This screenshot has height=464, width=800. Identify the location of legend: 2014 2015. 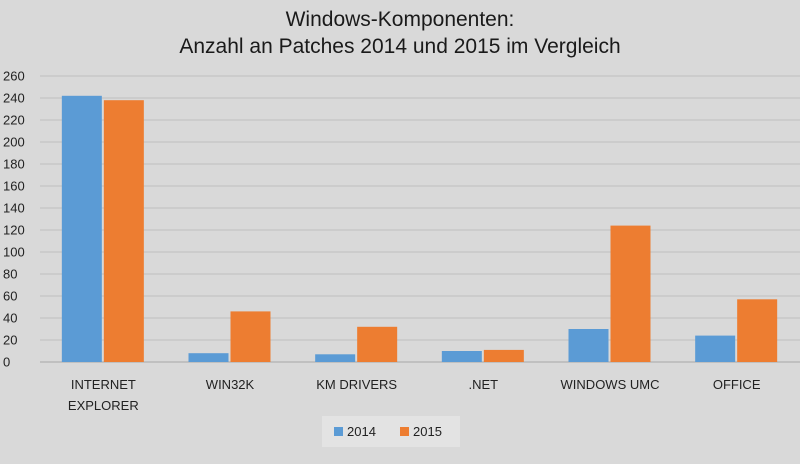
(391, 431).